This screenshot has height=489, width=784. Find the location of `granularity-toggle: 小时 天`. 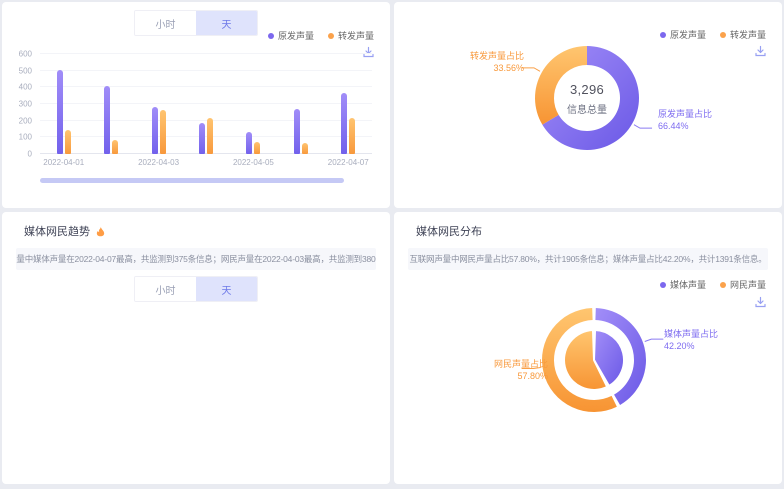

granularity-toggle: 小时 天 is located at coordinates (196, 289).